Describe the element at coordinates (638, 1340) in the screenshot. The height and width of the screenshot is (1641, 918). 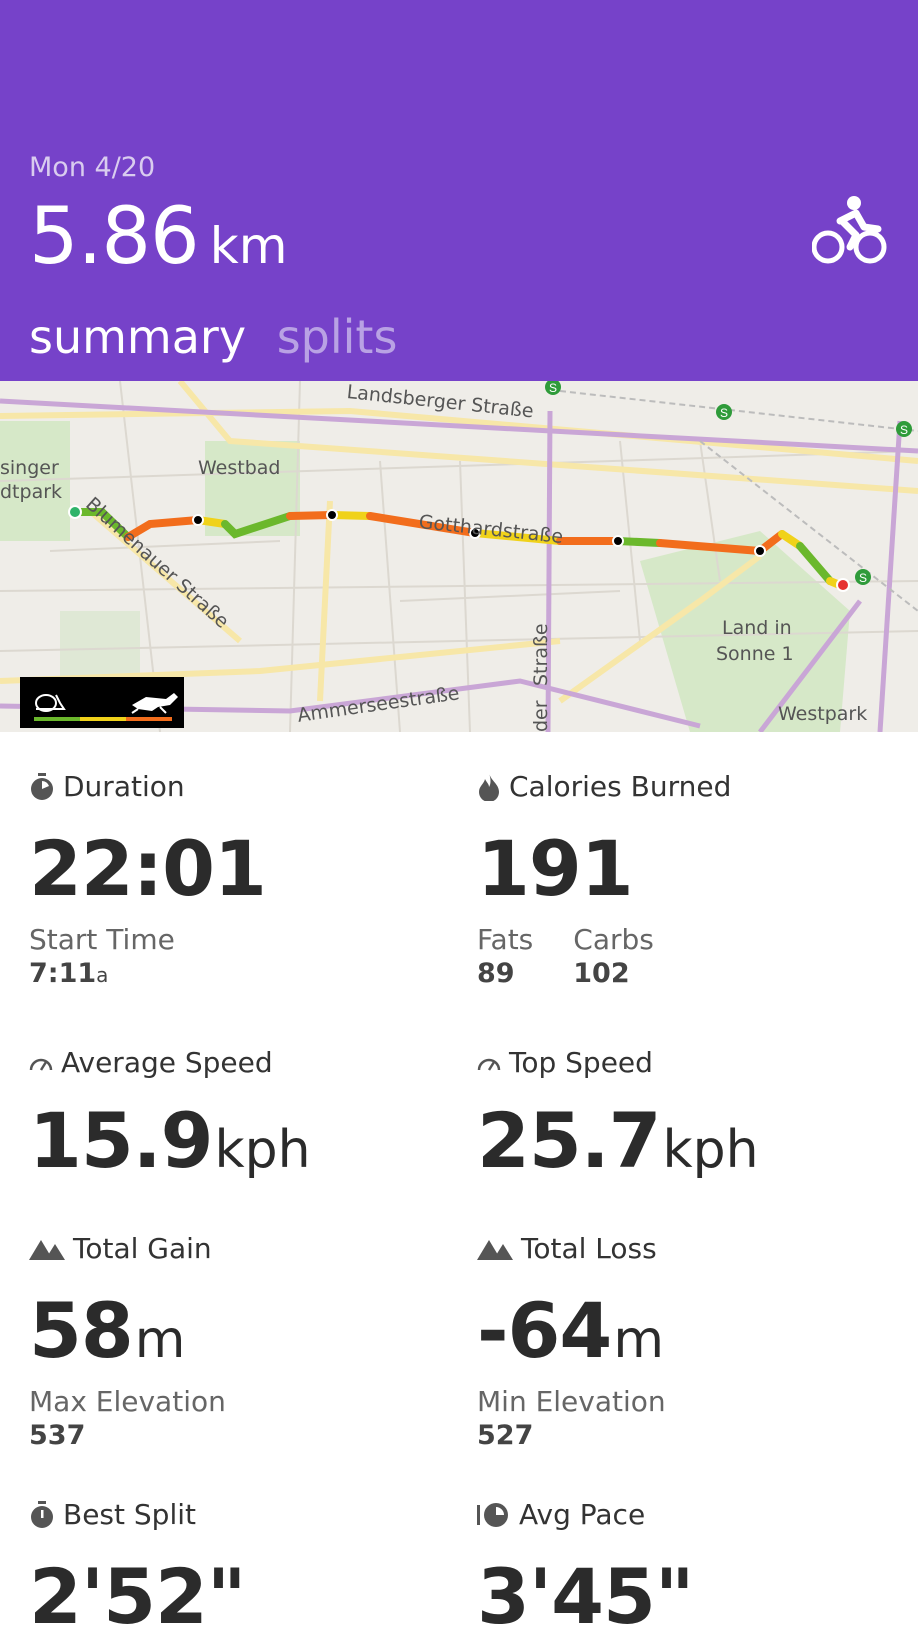
I see `total-loss-unit: m` at that location.